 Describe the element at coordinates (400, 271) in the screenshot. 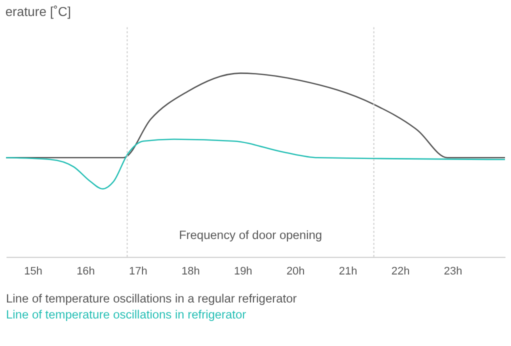

I see `x-tick-label: 22h` at that location.